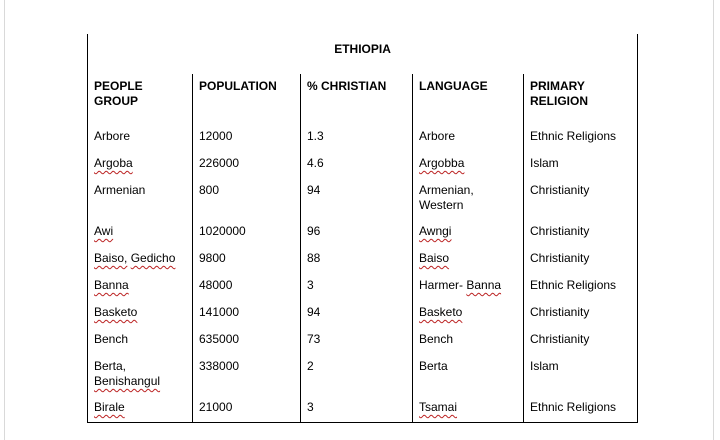  What do you see at coordinates (314, 231) in the screenshot?
I see `cell-text: 96` at bounding box center [314, 231].